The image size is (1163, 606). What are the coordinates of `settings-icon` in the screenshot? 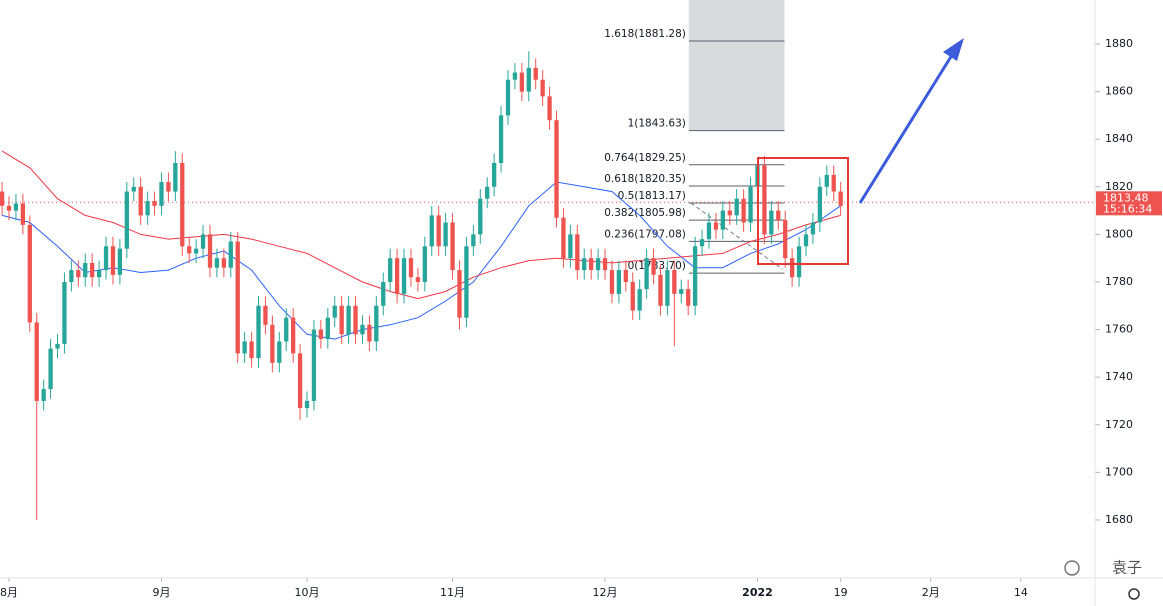 It's located at (1134, 594).